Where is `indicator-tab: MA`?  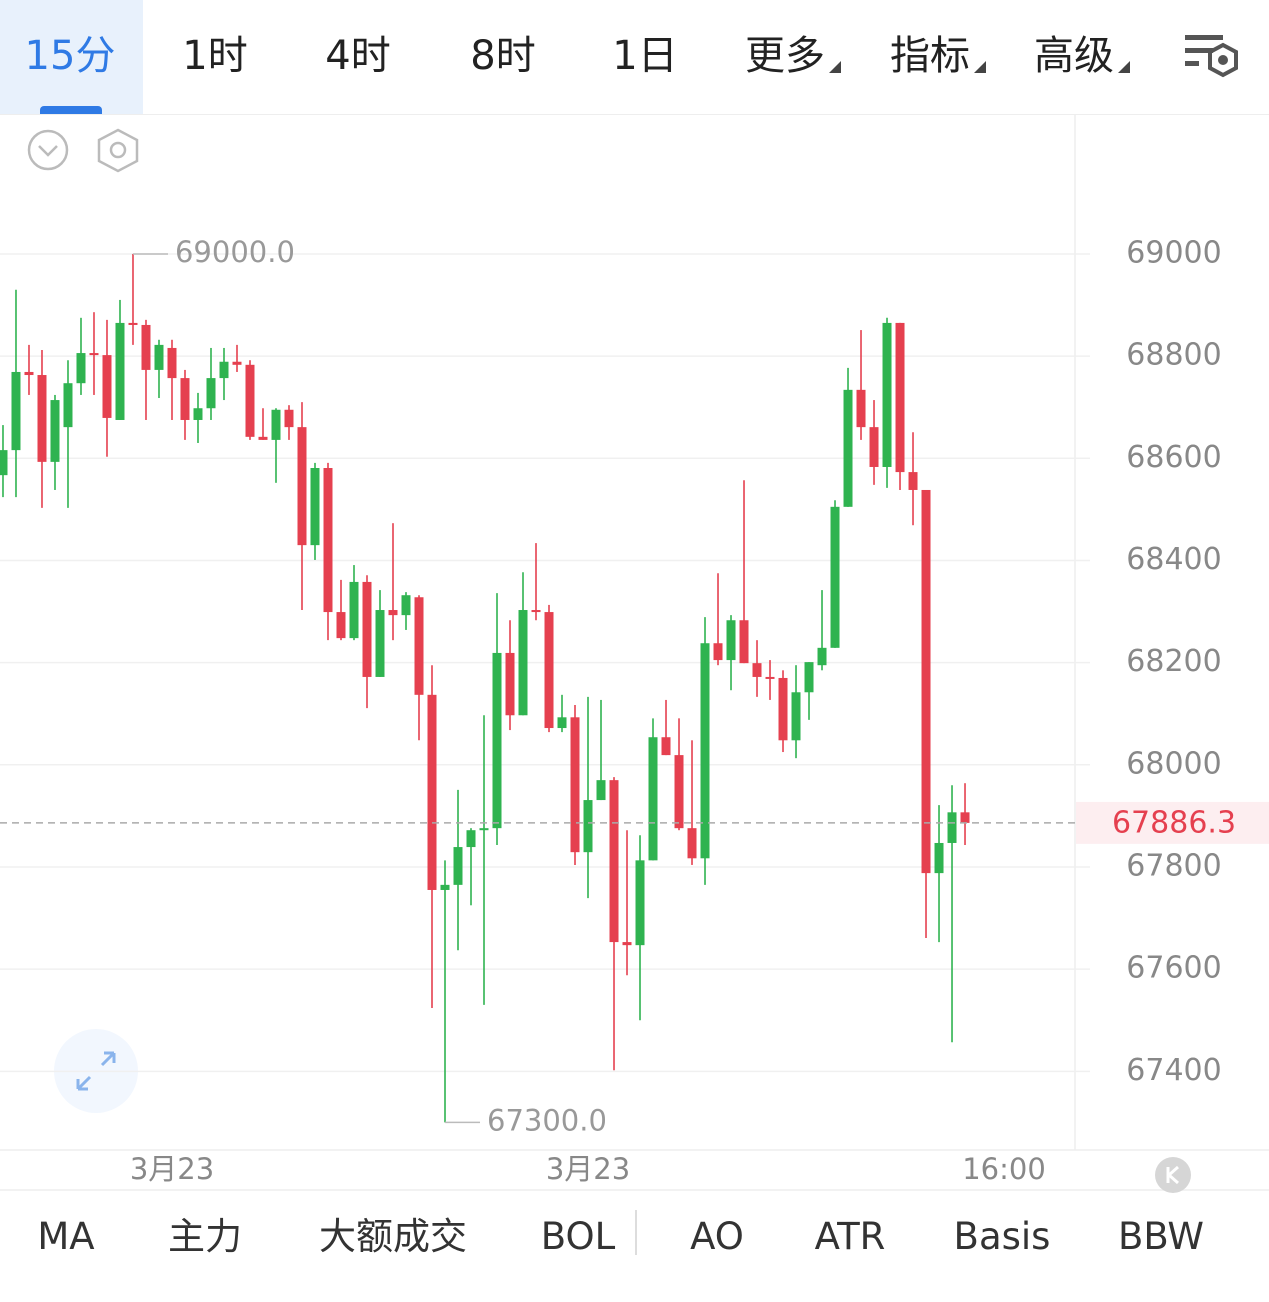
indicator-tab: MA is located at coordinates (66, 1236).